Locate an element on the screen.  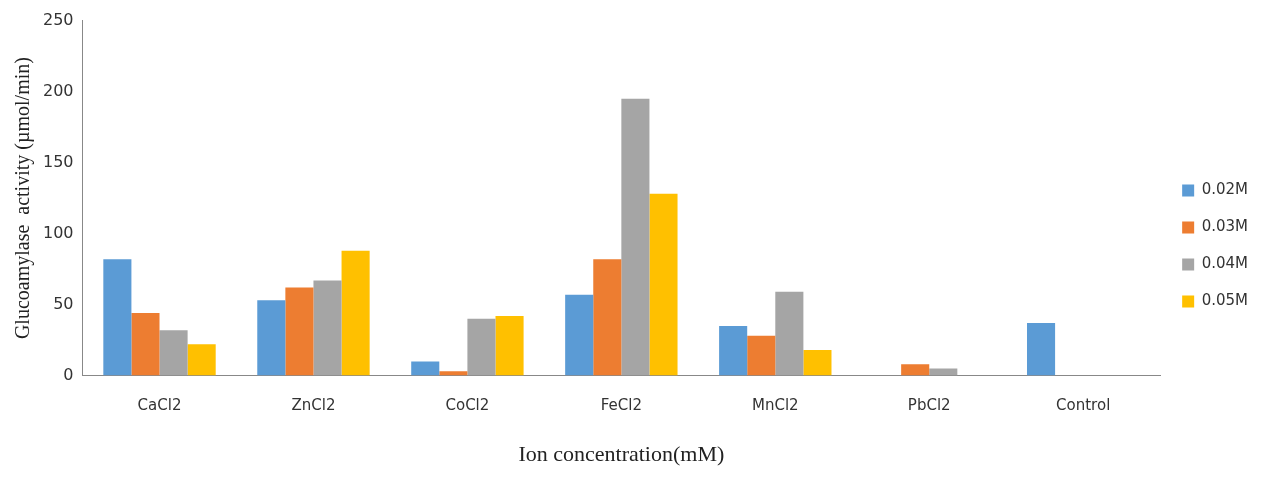
legend-label: 0.04M is located at coordinates (1224, 263).